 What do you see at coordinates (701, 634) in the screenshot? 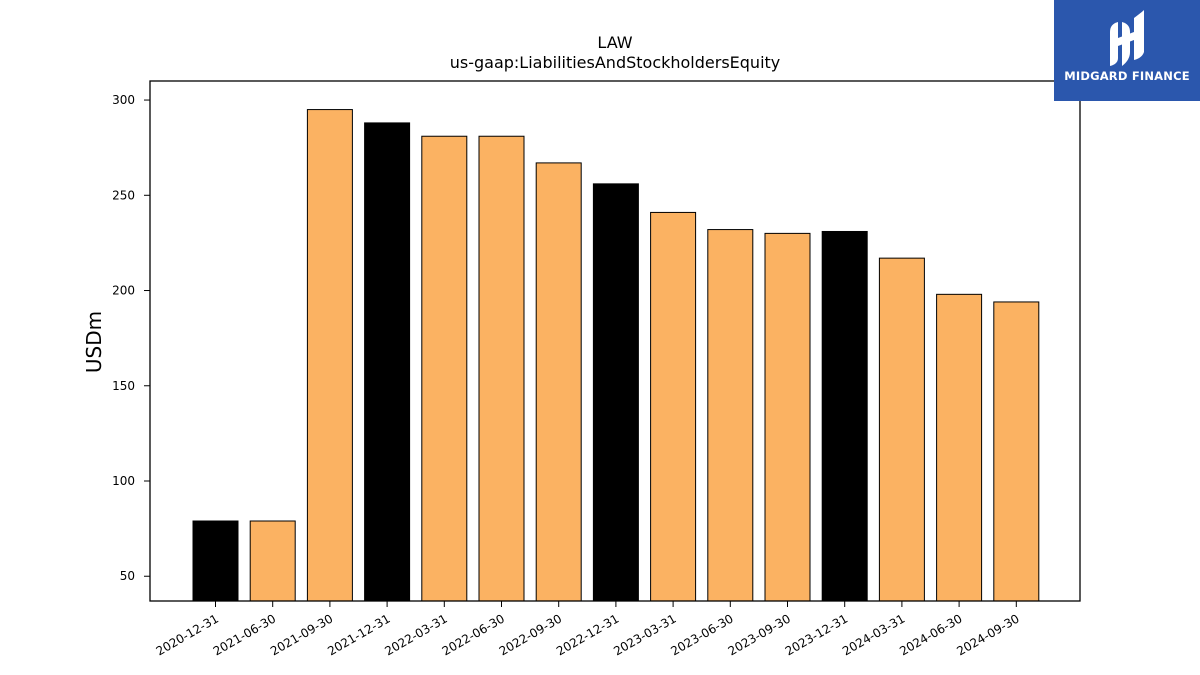
I see `x-tick-label: 2023-06-30` at bounding box center [701, 634].